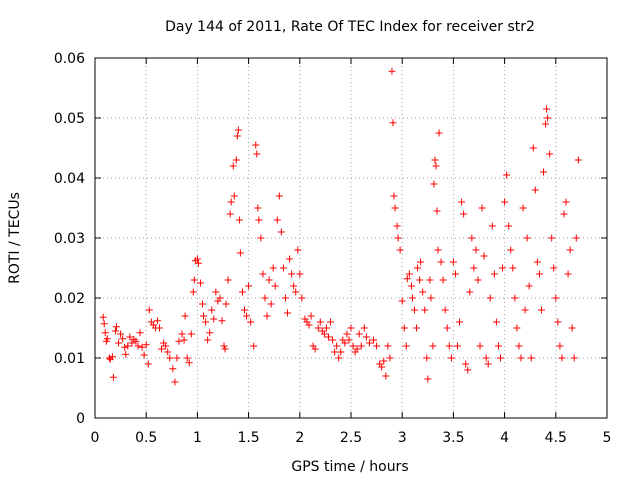 This screenshot has height=480, width=640. I want to click on x-tick-label: 5, so click(607, 438).